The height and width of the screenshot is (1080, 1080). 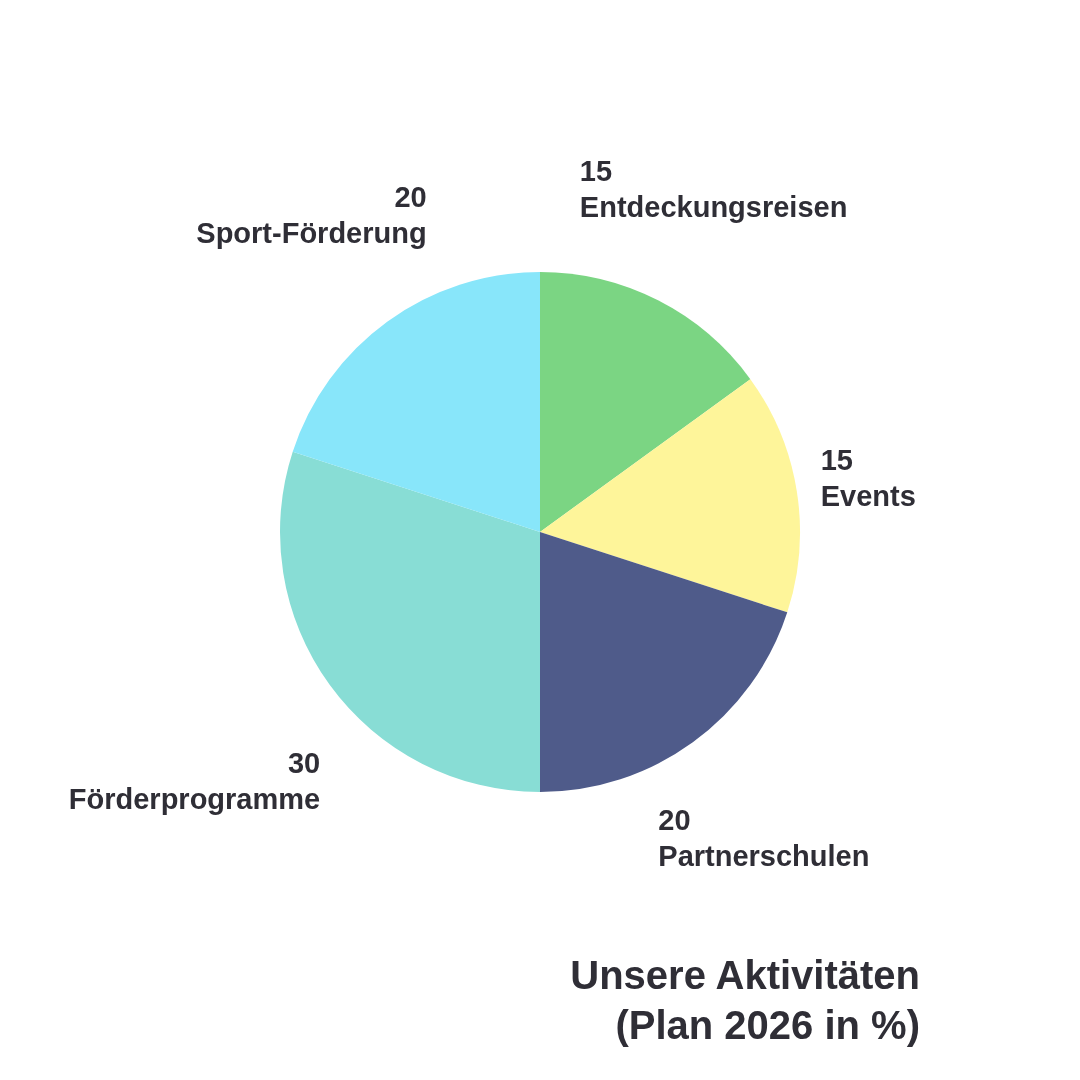 I want to click on slice-label: Events, so click(x=868, y=496).